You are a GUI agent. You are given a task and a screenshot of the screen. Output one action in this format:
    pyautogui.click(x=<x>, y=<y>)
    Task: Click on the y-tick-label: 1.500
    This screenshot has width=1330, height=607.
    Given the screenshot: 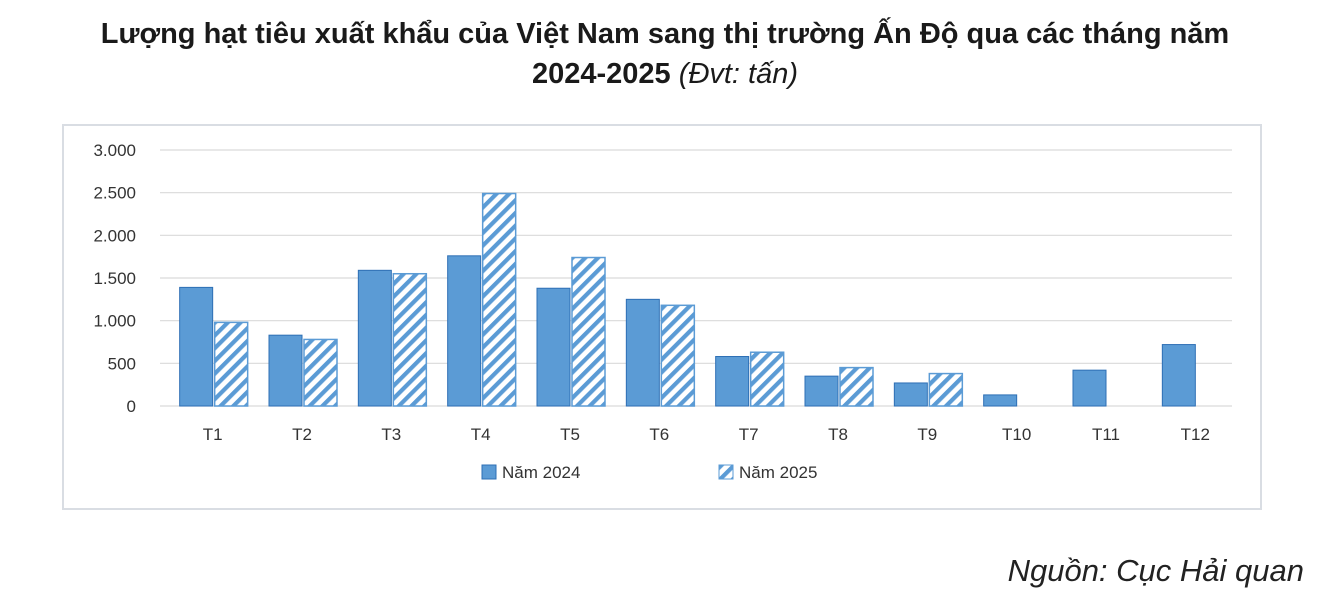 What is the action you would take?
    pyautogui.click(x=114, y=278)
    